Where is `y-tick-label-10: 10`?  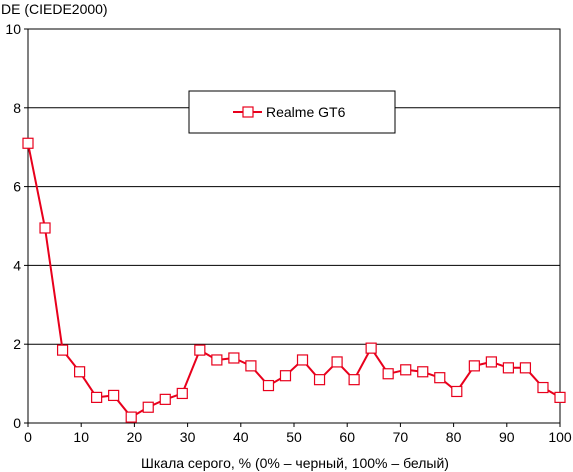 y-tick-label-10: 10 is located at coordinates (13, 29).